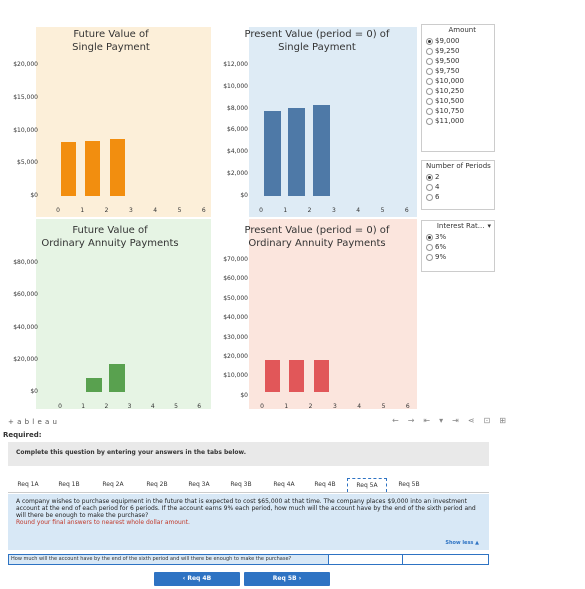  What do you see at coordinates (460, 51) in the screenshot?
I see `radio-option: $9,250` at bounding box center [460, 51].